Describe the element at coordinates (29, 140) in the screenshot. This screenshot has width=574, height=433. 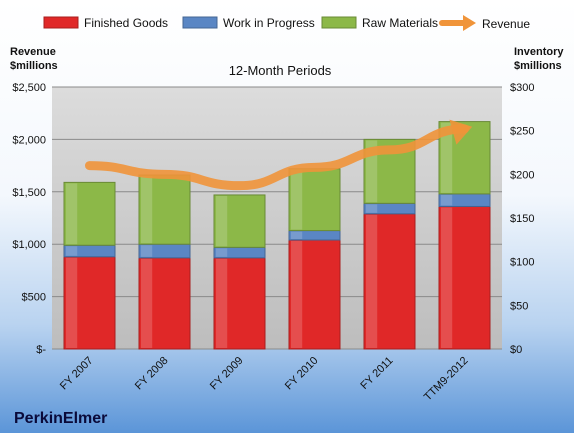
I see `left-tick-label: $2,000` at that location.